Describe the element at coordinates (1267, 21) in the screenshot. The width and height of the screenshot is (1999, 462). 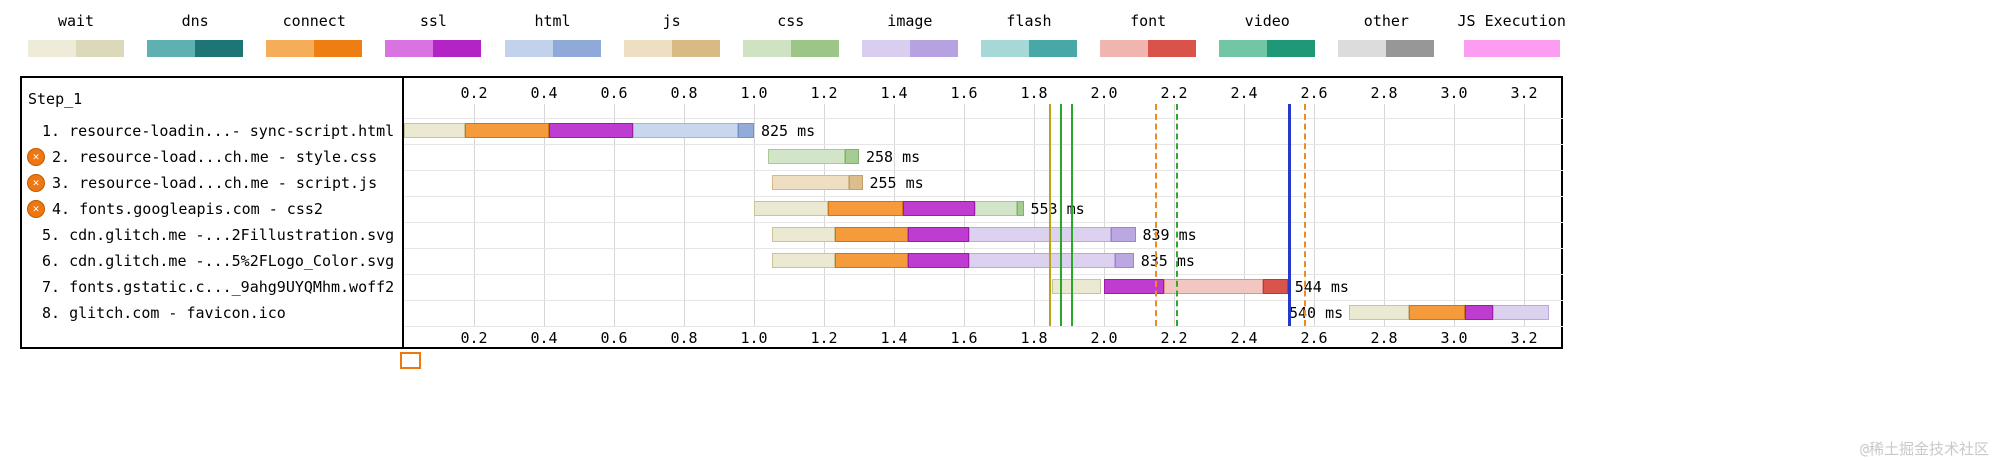
I see `legend-item-label: video` at that location.